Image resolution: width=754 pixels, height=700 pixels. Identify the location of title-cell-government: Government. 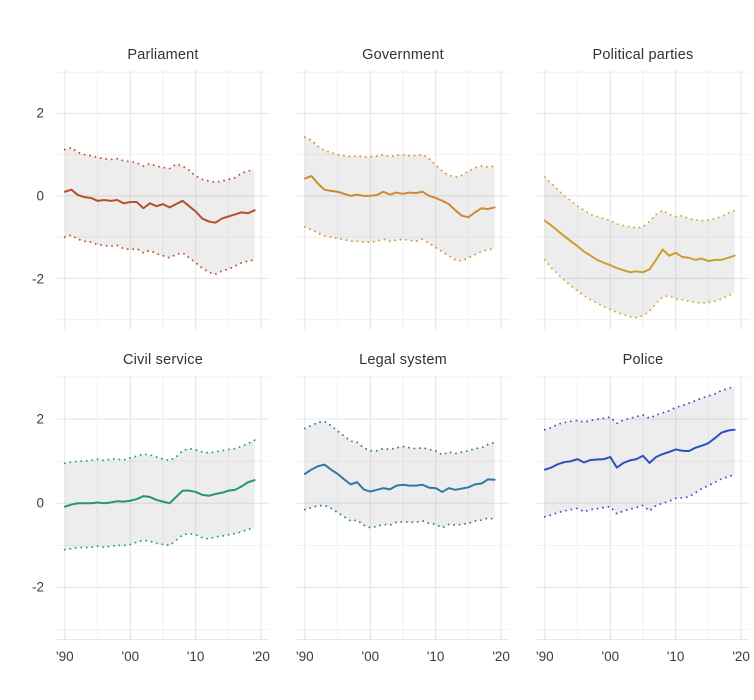
(403, 35).